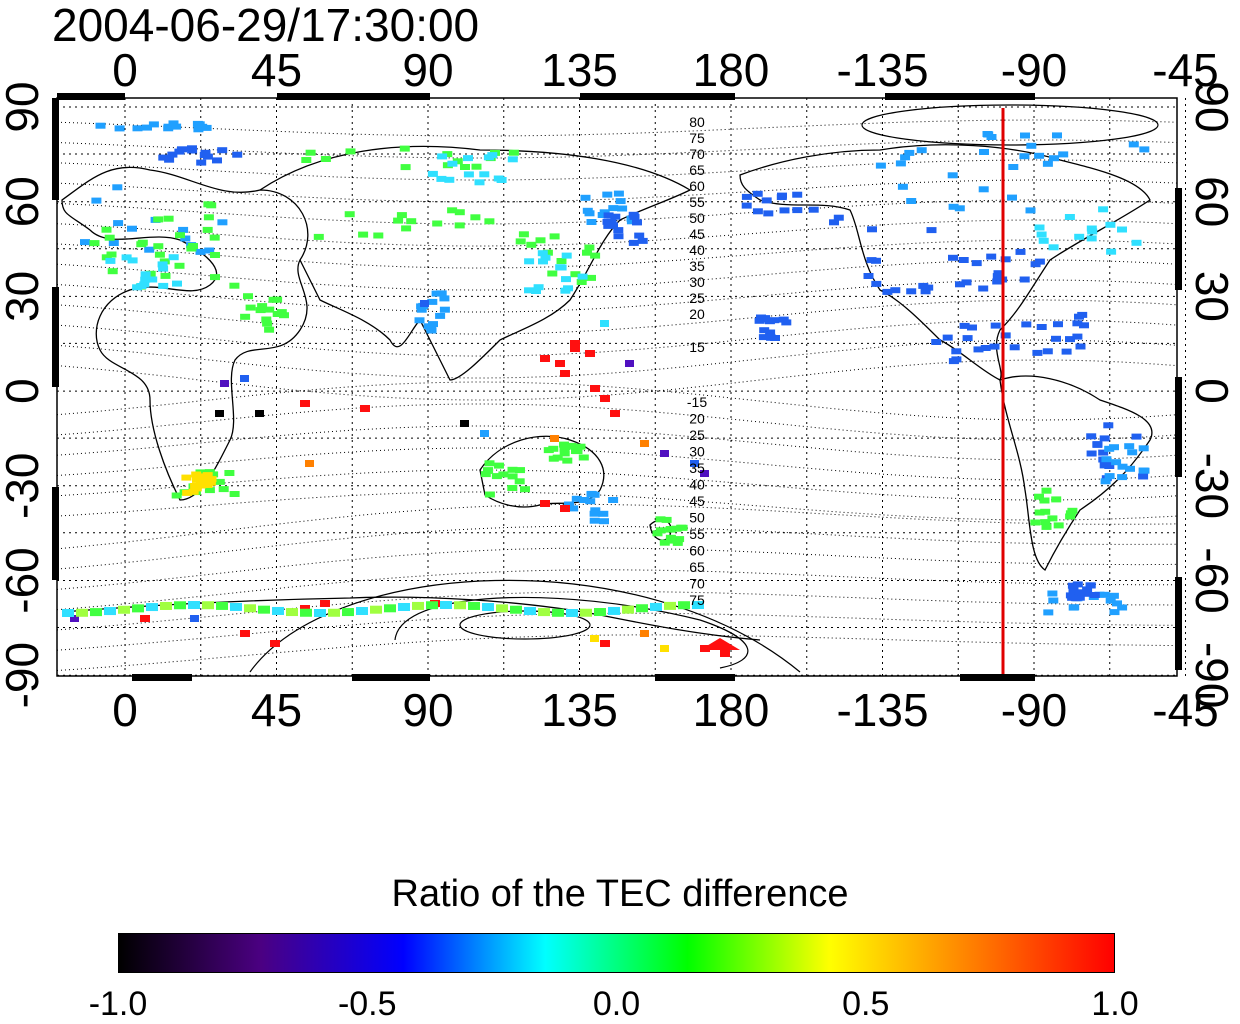  Describe the element at coordinates (1212, 486) in the screenshot. I see `lat-tick-right: -30` at that location.